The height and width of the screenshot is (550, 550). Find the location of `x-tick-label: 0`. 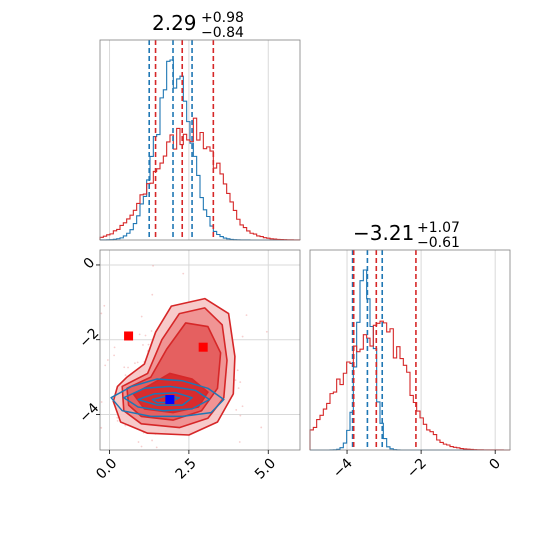

x-tick-label: 0 is located at coordinates (495, 465).